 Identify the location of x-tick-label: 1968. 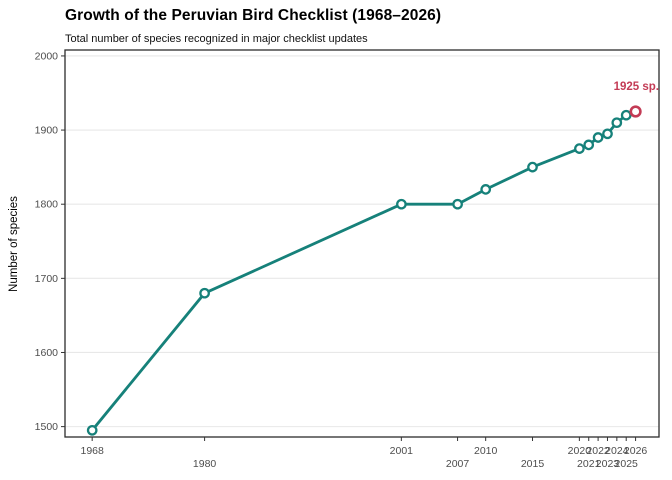
(92, 451).